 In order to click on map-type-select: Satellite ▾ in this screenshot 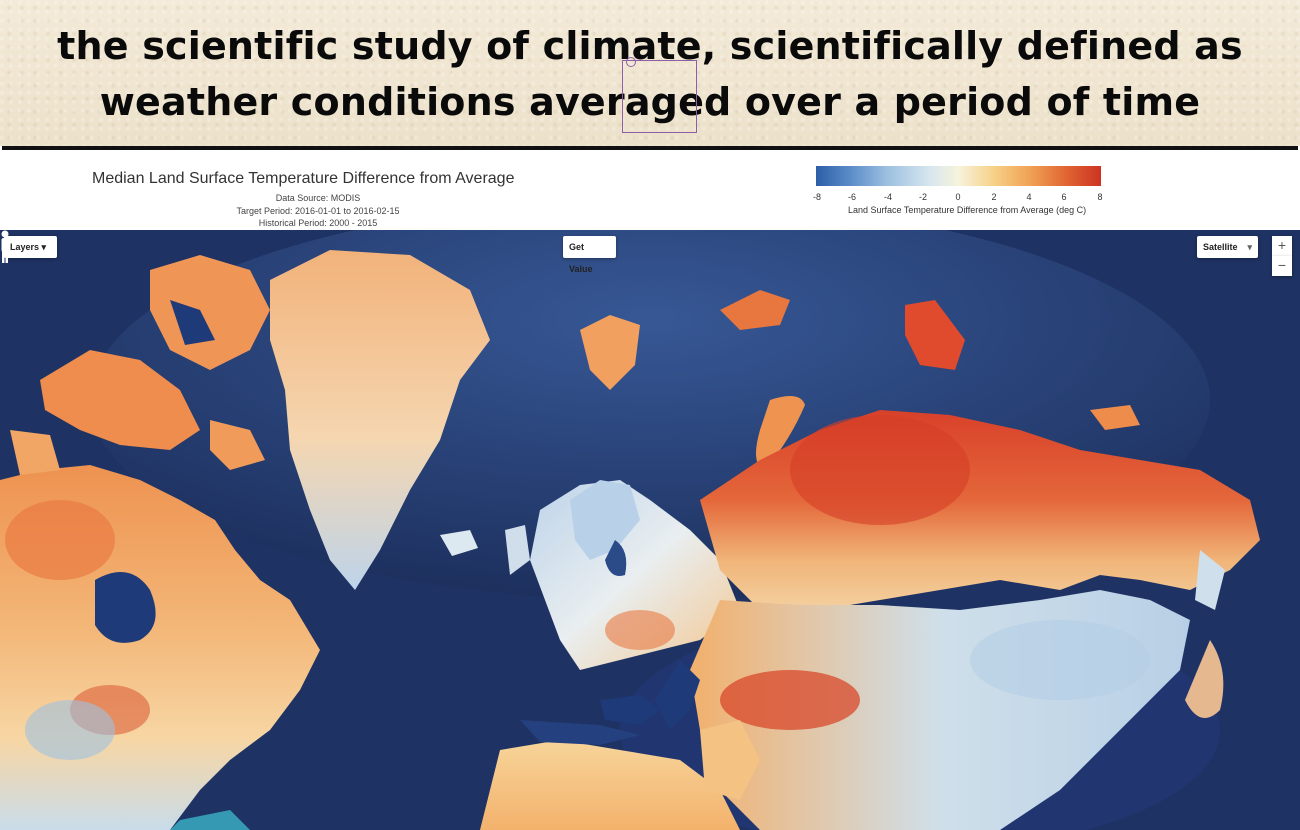, I will do `click(1227, 247)`.